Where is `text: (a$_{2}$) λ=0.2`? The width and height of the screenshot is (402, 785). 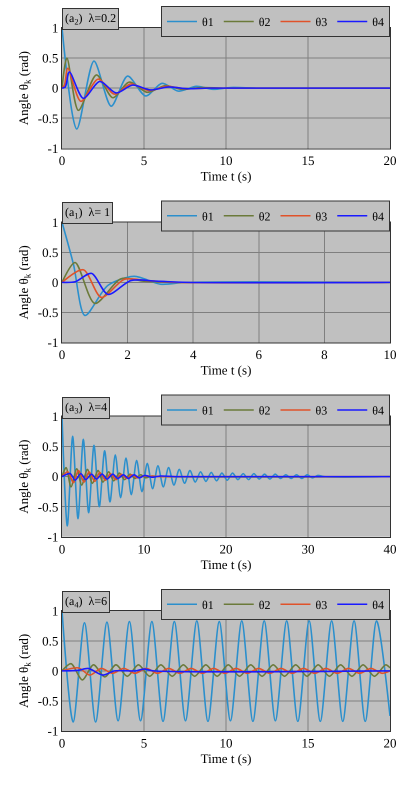 text: (a$_{2}$) λ=0.2 is located at coordinates (90, 19).